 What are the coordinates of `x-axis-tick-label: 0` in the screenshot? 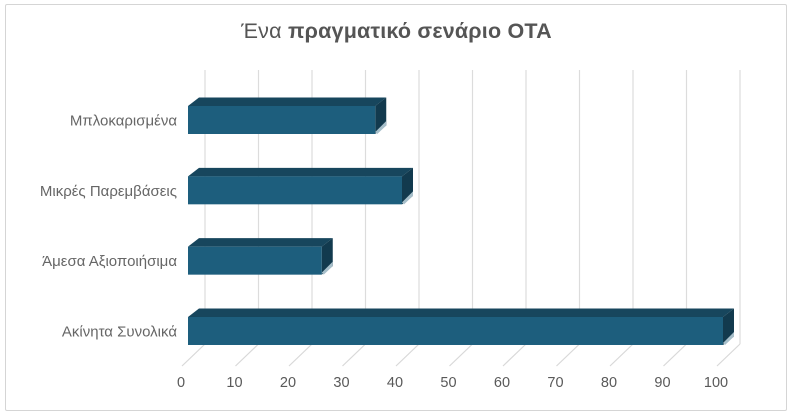 It's located at (181, 383).